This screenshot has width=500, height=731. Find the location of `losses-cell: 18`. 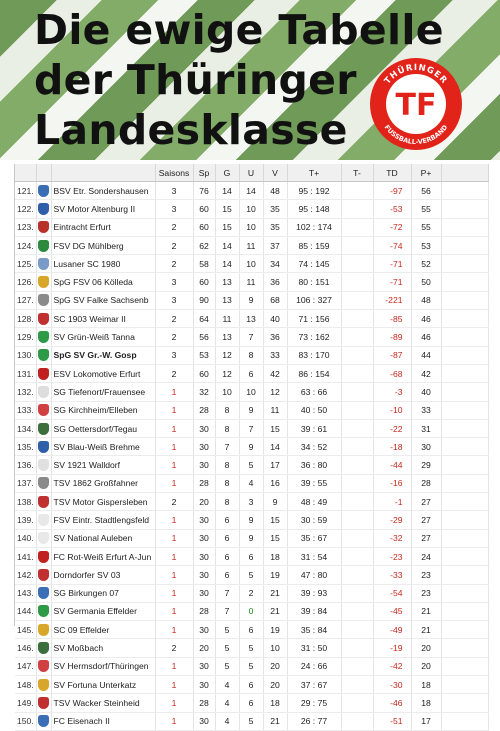

losses-cell: 18 is located at coordinates (275, 557).